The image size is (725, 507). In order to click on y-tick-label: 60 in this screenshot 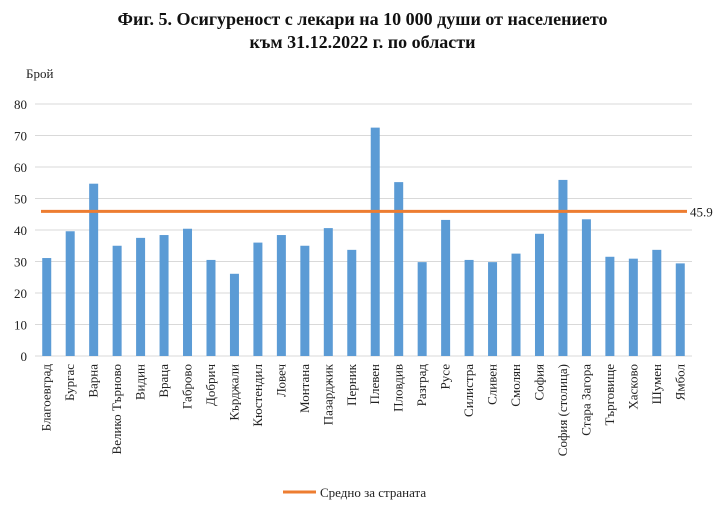, I will do `click(20, 167)`.